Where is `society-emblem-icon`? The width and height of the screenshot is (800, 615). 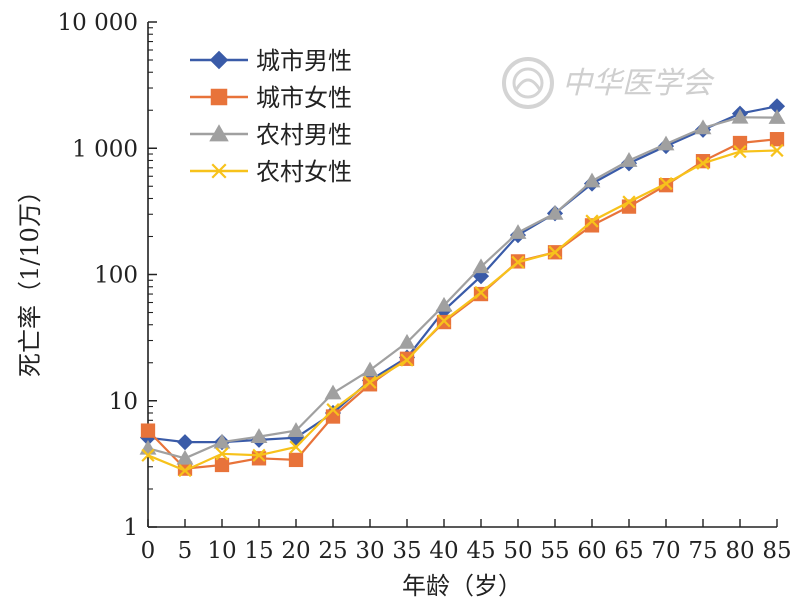
society-emblem-icon is located at coordinates (528, 83).